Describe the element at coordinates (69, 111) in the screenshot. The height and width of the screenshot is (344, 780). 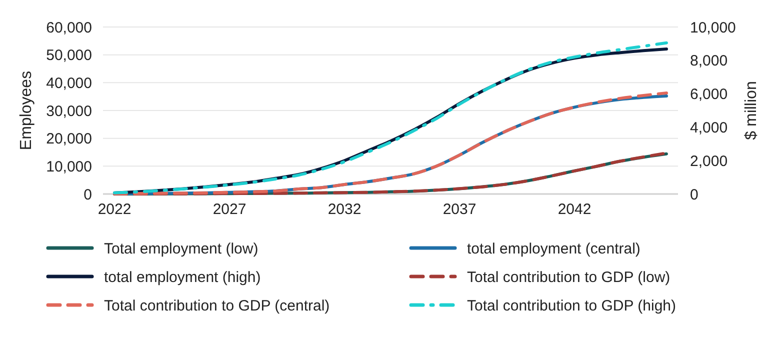
I see `y-tick-label: 30,000` at that location.